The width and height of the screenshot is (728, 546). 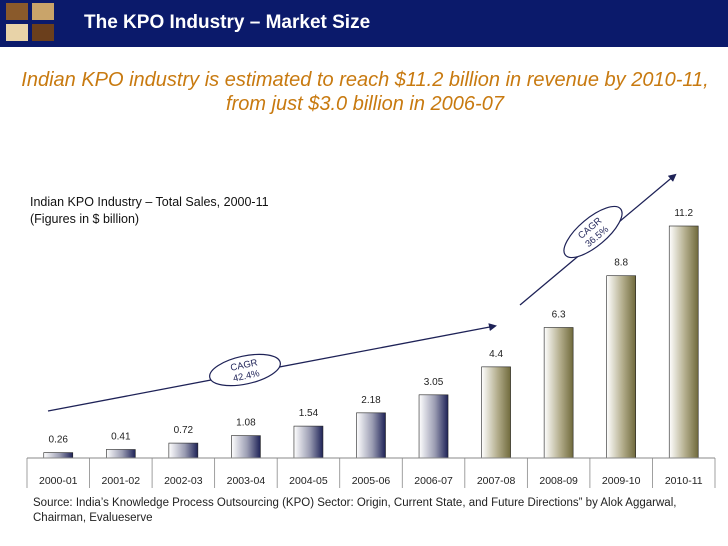 What do you see at coordinates (183, 481) in the screenshot?
I see `x-tick-label-2002-03: 2002-03` at bounding box center [183, 481].